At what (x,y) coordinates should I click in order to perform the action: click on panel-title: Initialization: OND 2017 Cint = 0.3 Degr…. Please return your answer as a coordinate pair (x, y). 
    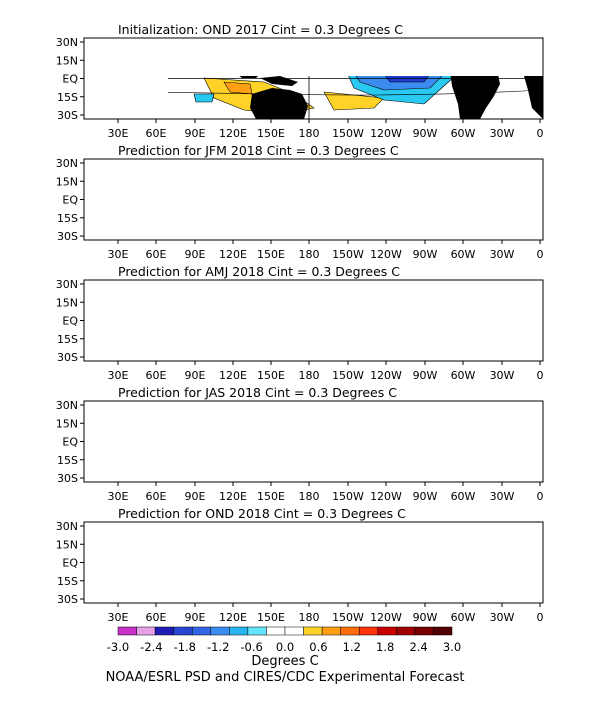
    Looking at the image, I should click on (260, 29).